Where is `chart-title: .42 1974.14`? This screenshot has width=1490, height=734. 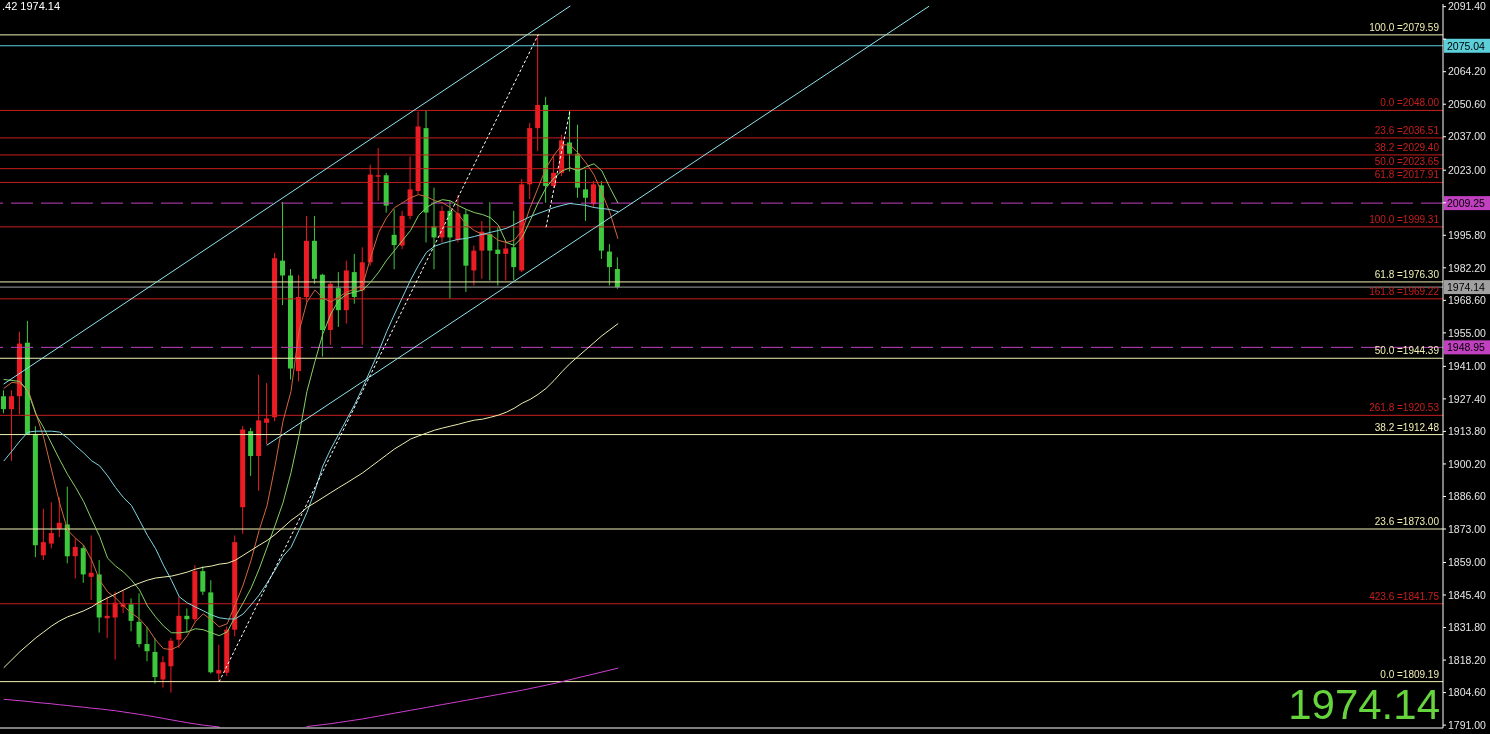 chart-title: .42 1974.14 is located at coordinates (31, 6).